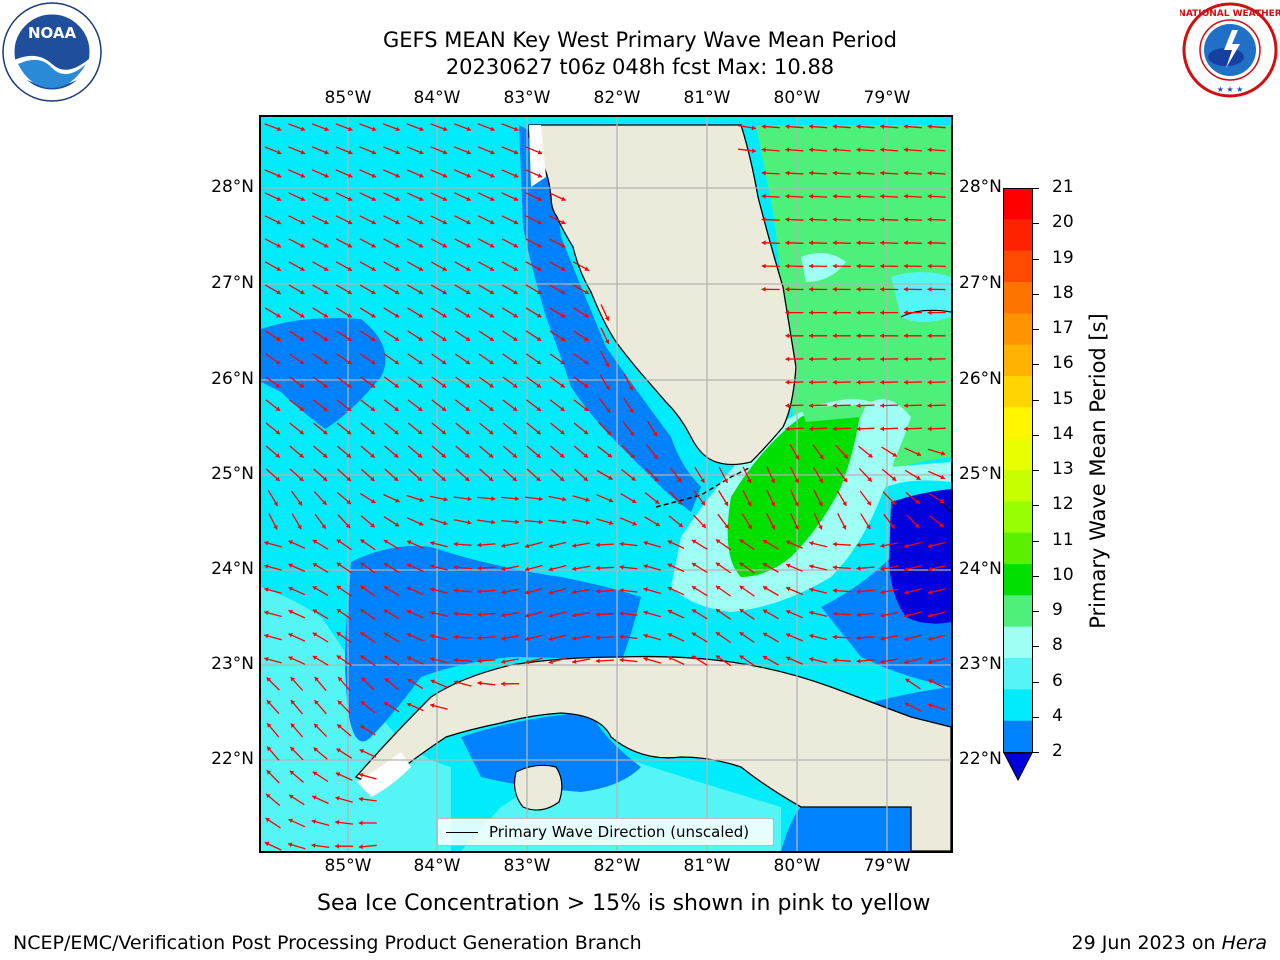  What do you see at coordinates (797, 866) in the screenshot?
I see `lon-tick-bottom: 80°W` at bounding box center [797, 866].